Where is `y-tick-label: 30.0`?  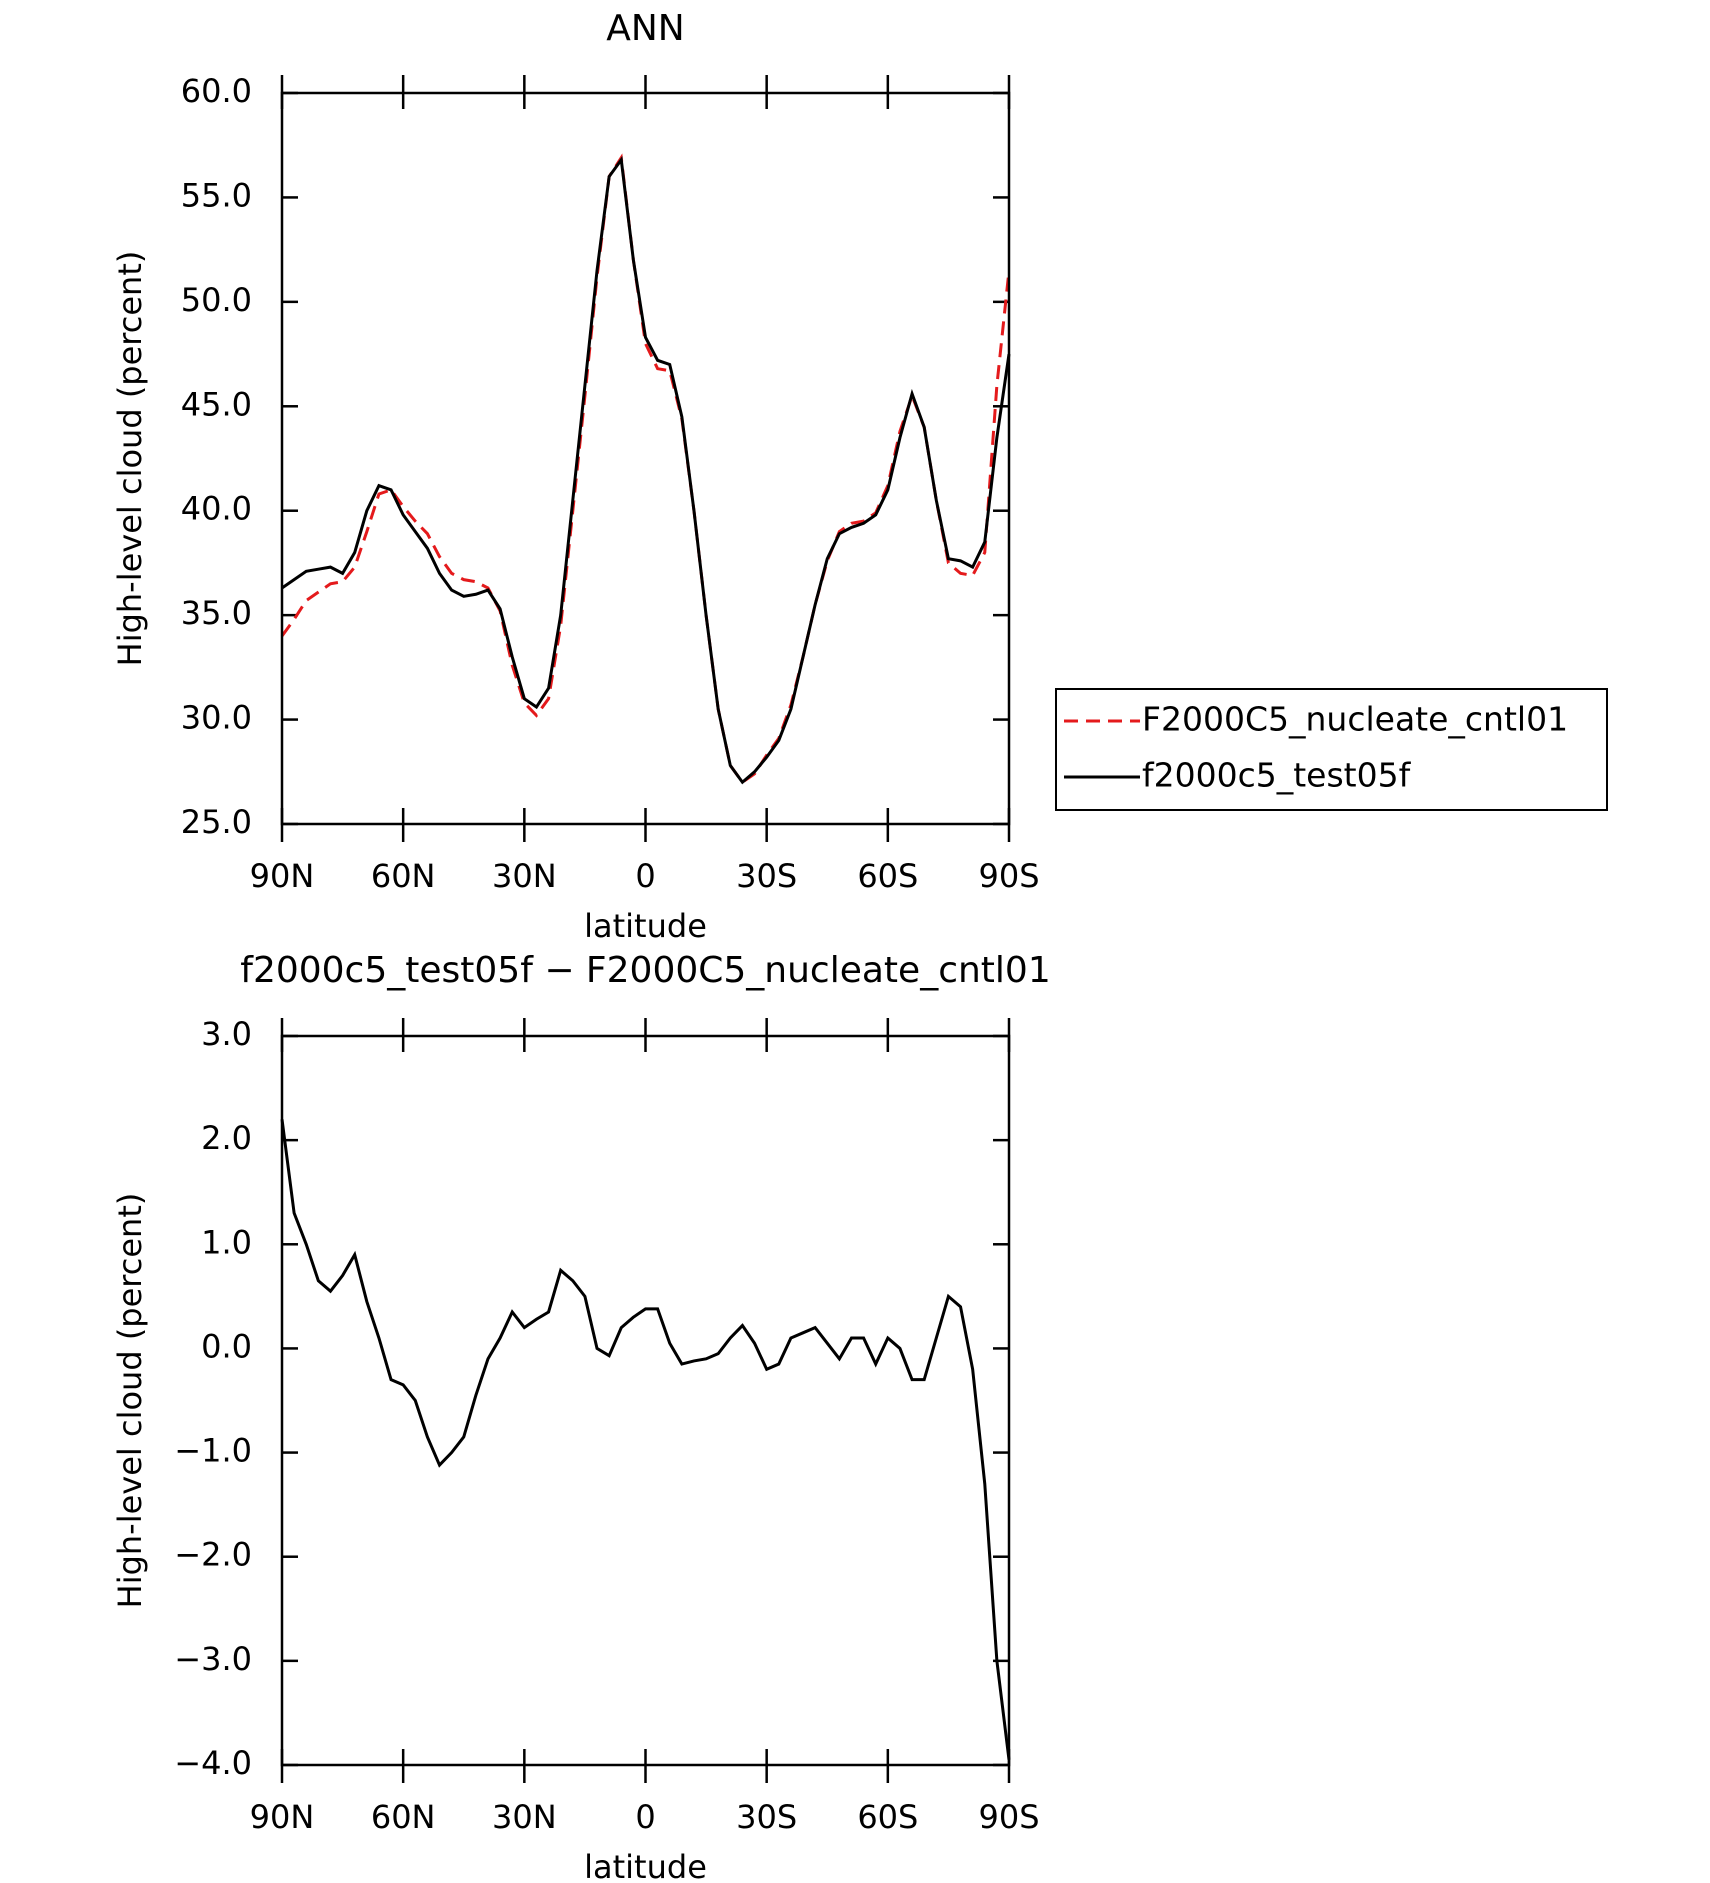
y-tick-label: 30.0 is located at coordinates (216, 718).